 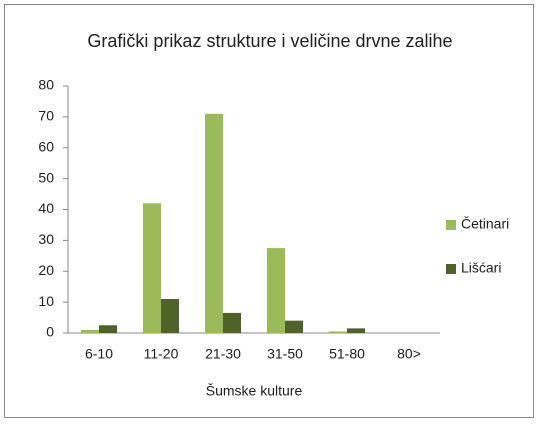 What do you see at coordinates (485, 224) in the screenshot?
I see `legend-label: Četinari` at bounding box center [485, 224].